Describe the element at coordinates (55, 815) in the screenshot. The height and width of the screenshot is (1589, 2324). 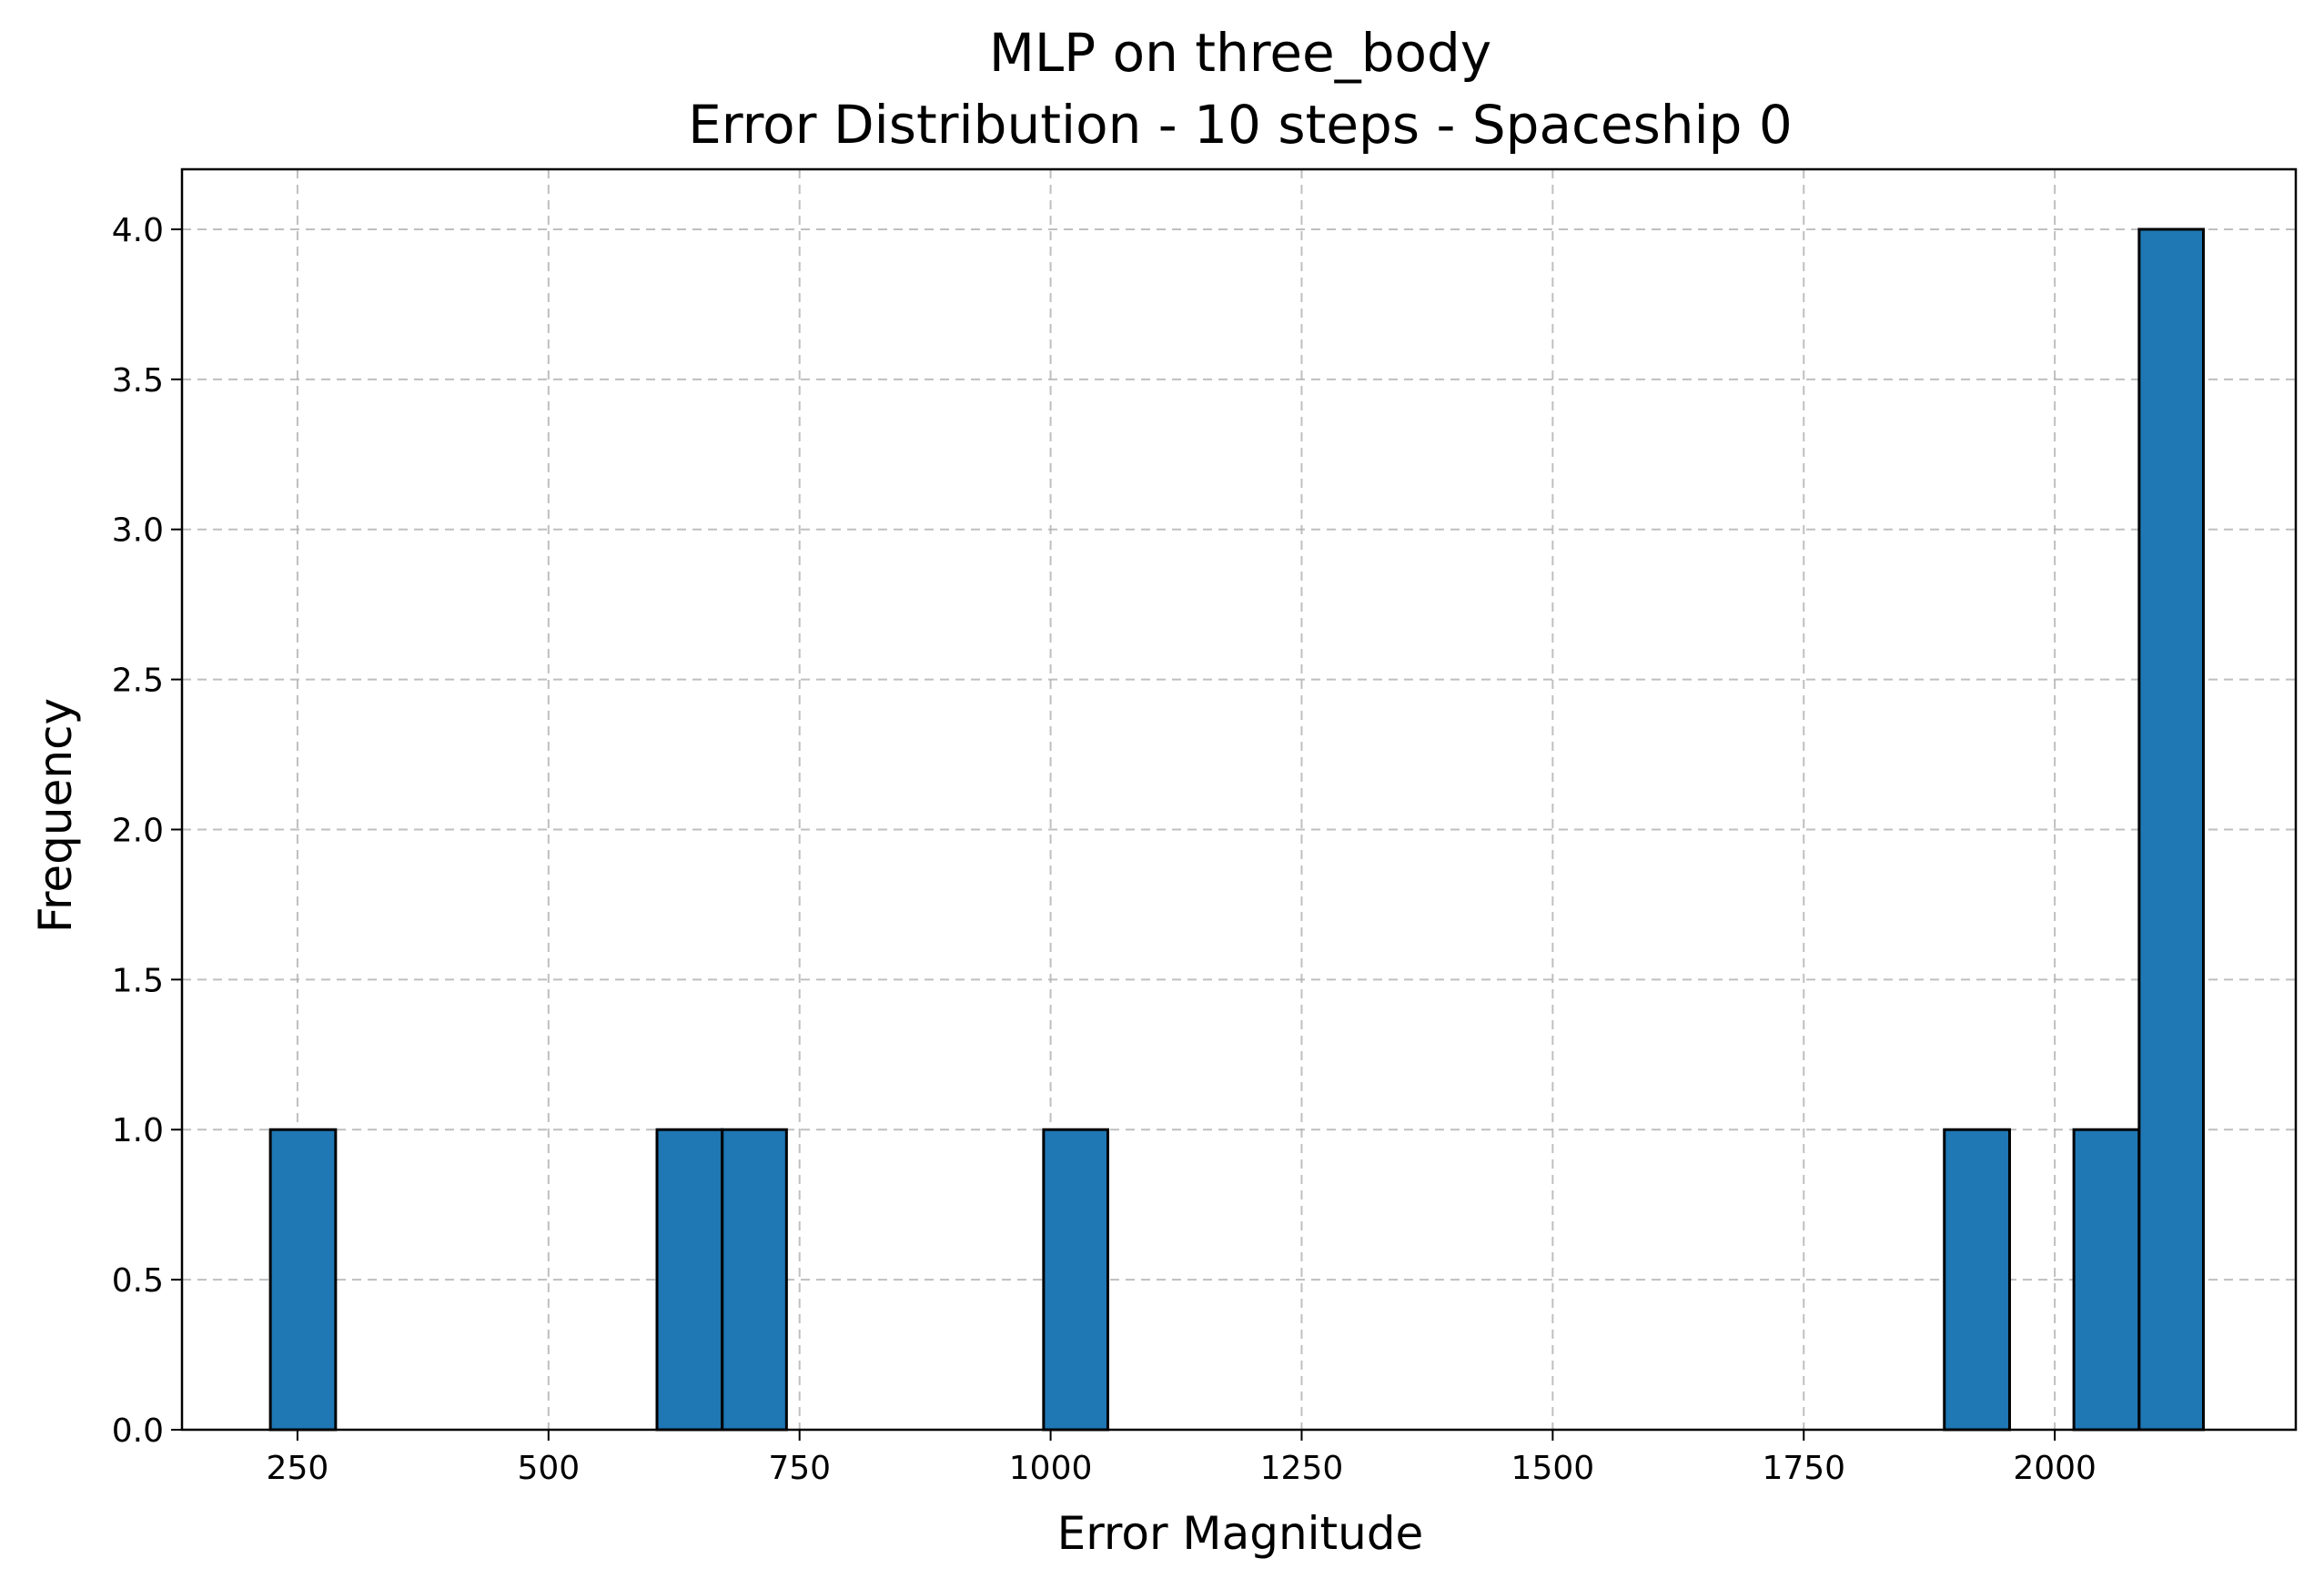
I see `y-axis-label: Frequency` at that location.